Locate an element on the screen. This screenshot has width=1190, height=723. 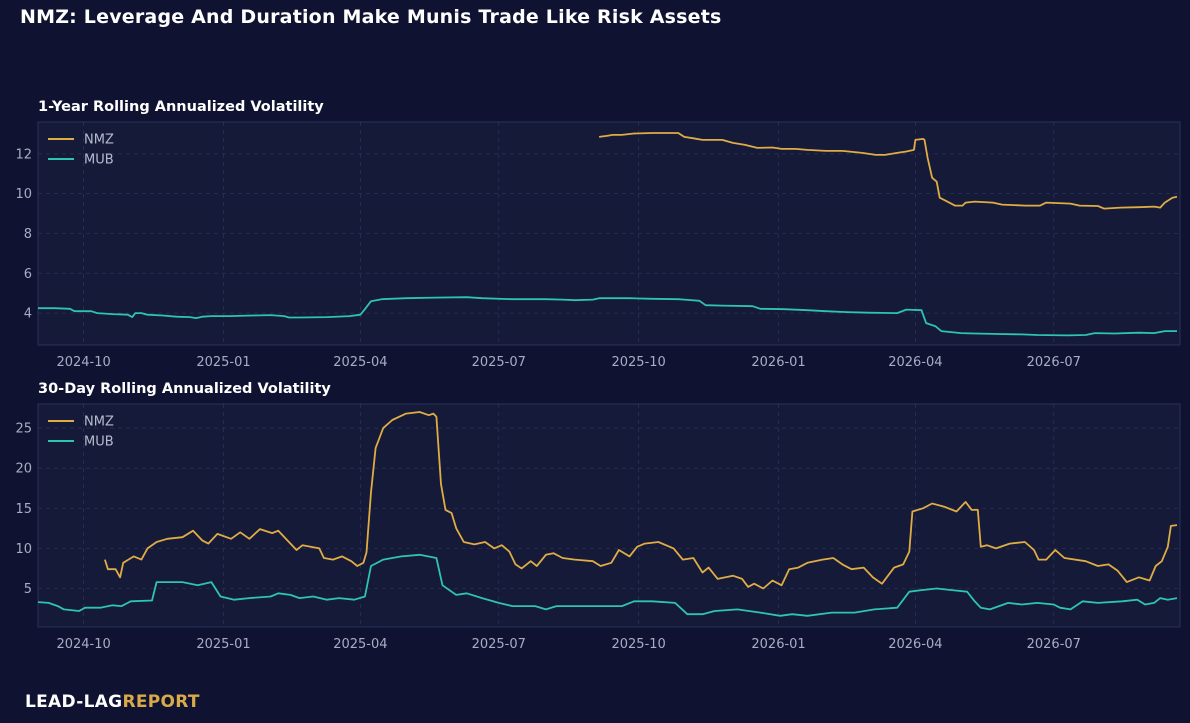
brand-part-1: LEAD-LAG is located at coordinates (74, 702).